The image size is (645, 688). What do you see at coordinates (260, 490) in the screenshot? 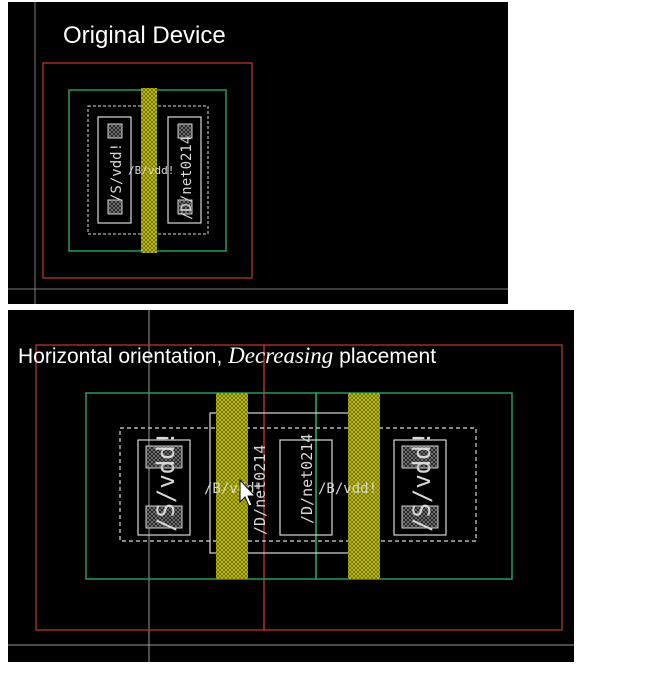
I see `drain-label-rotated: /D/net0214` at bounding box center [260, 490].